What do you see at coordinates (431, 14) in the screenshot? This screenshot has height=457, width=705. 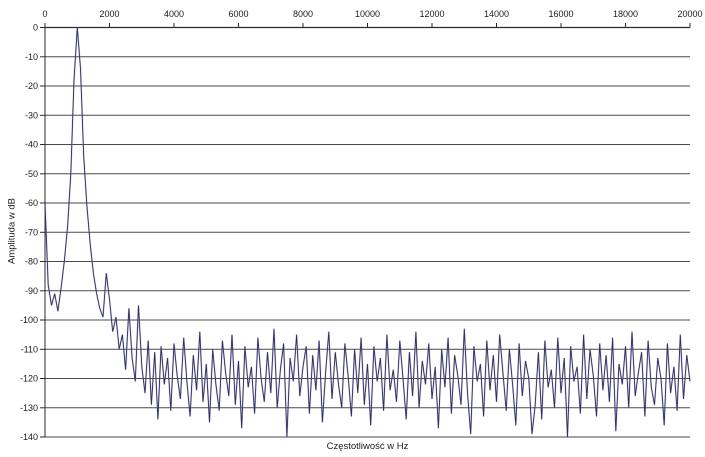 I see `x-tick-label: 12000` at bounding box center [431, 14].